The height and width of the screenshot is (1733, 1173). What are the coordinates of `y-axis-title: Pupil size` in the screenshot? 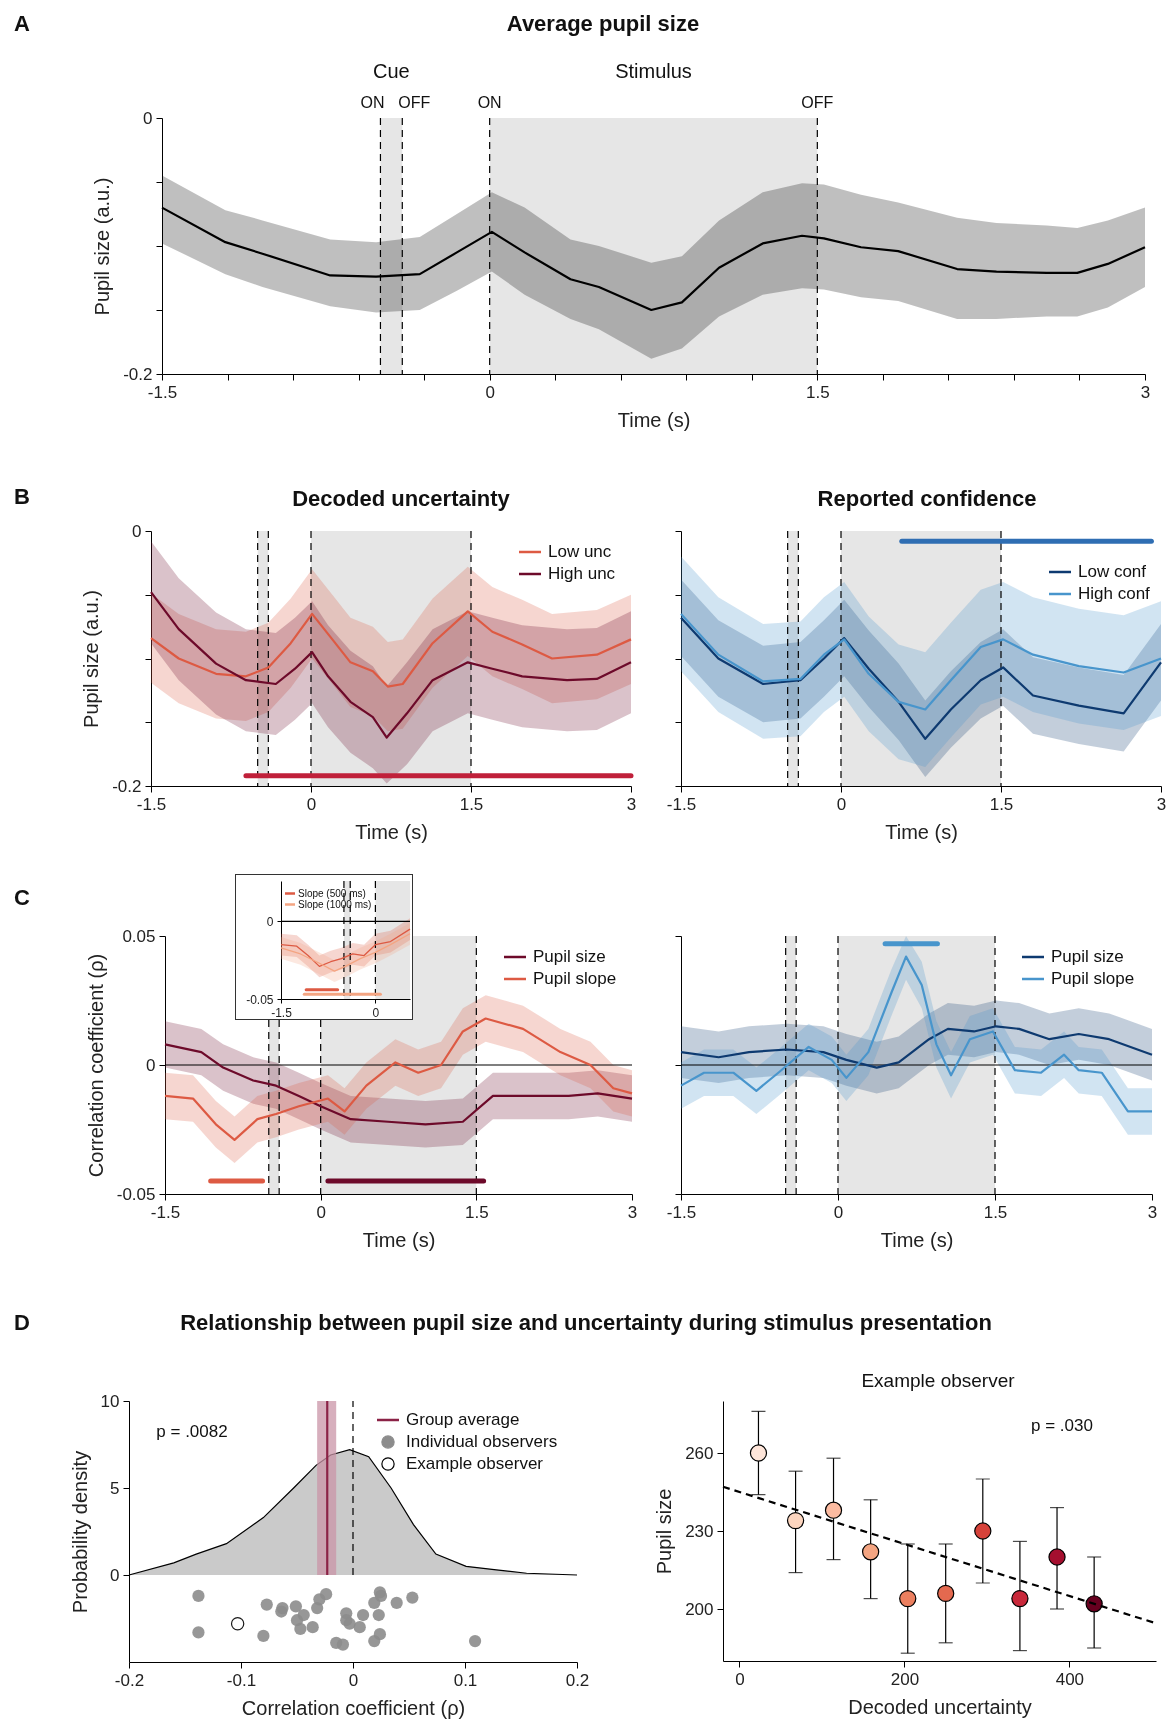 It's located at (664, 1531).